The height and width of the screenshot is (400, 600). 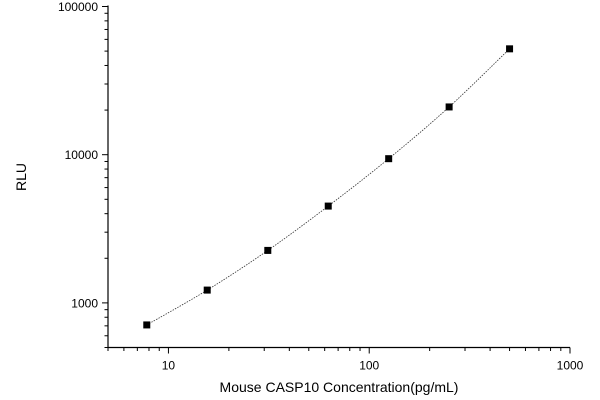 I want to click on x-tick-label: 10, so click(x=169, y=366).